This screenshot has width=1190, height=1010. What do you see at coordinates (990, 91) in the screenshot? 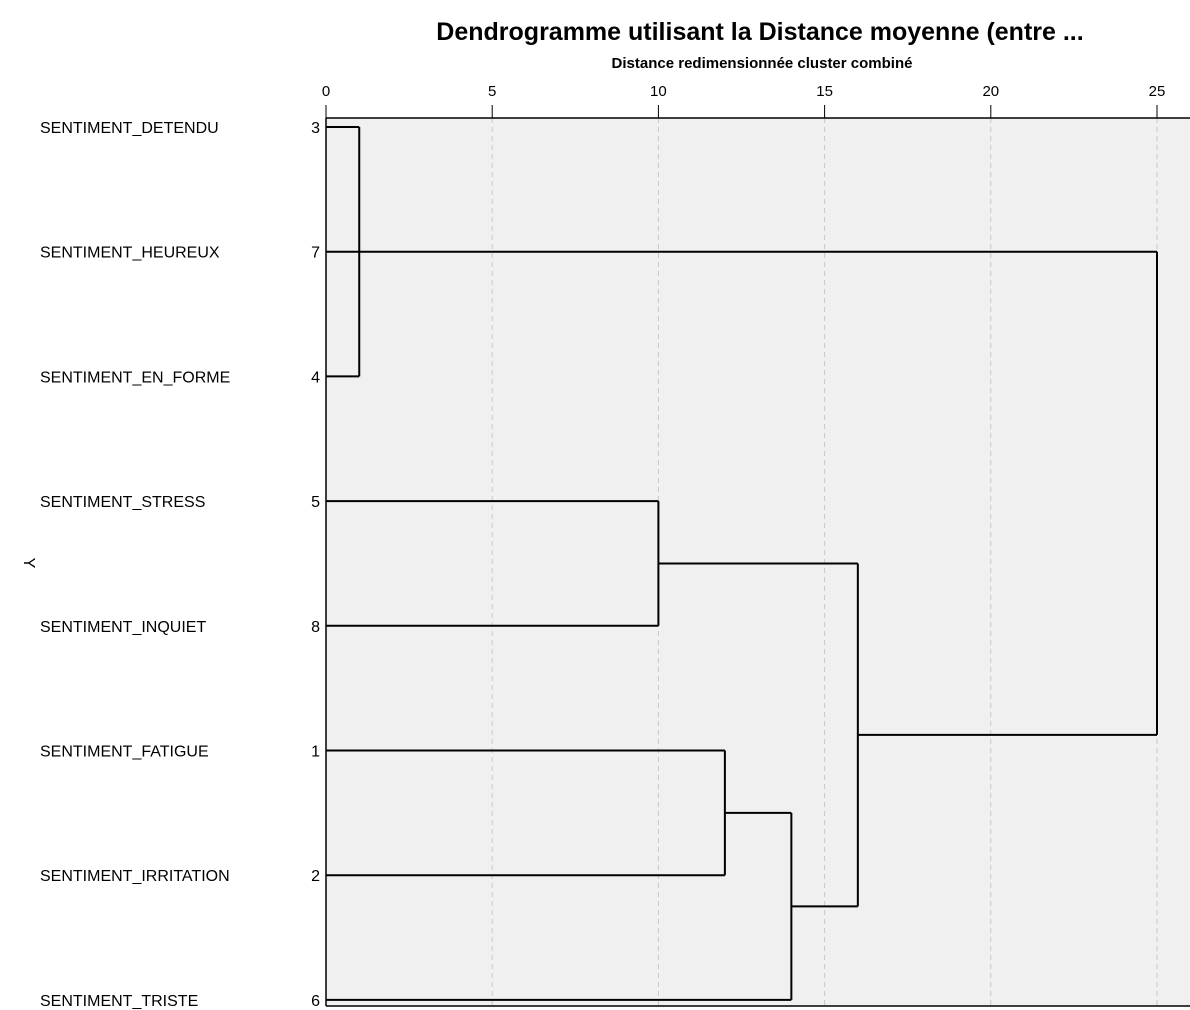
I see `x-tick-label: 20` at bounding box center [990, 91].